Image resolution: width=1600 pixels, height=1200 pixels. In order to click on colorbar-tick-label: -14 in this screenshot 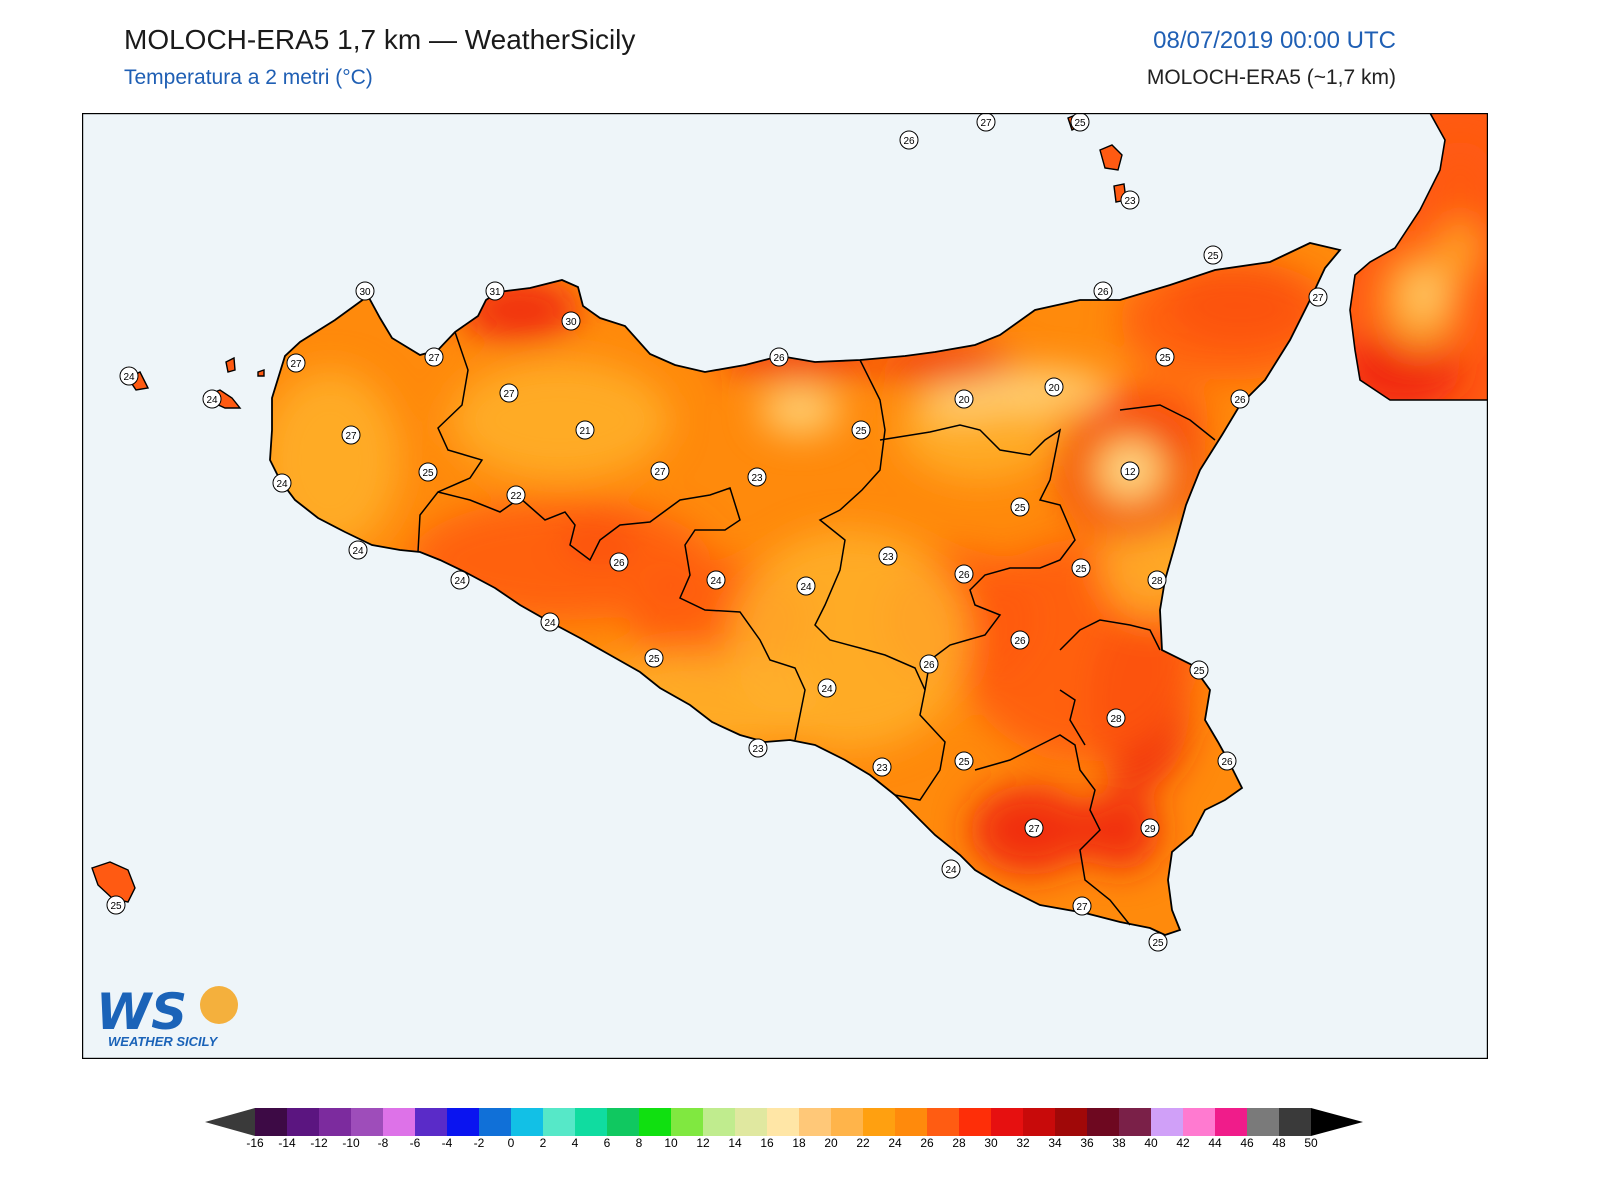, I will do `click(287, 1142)`.